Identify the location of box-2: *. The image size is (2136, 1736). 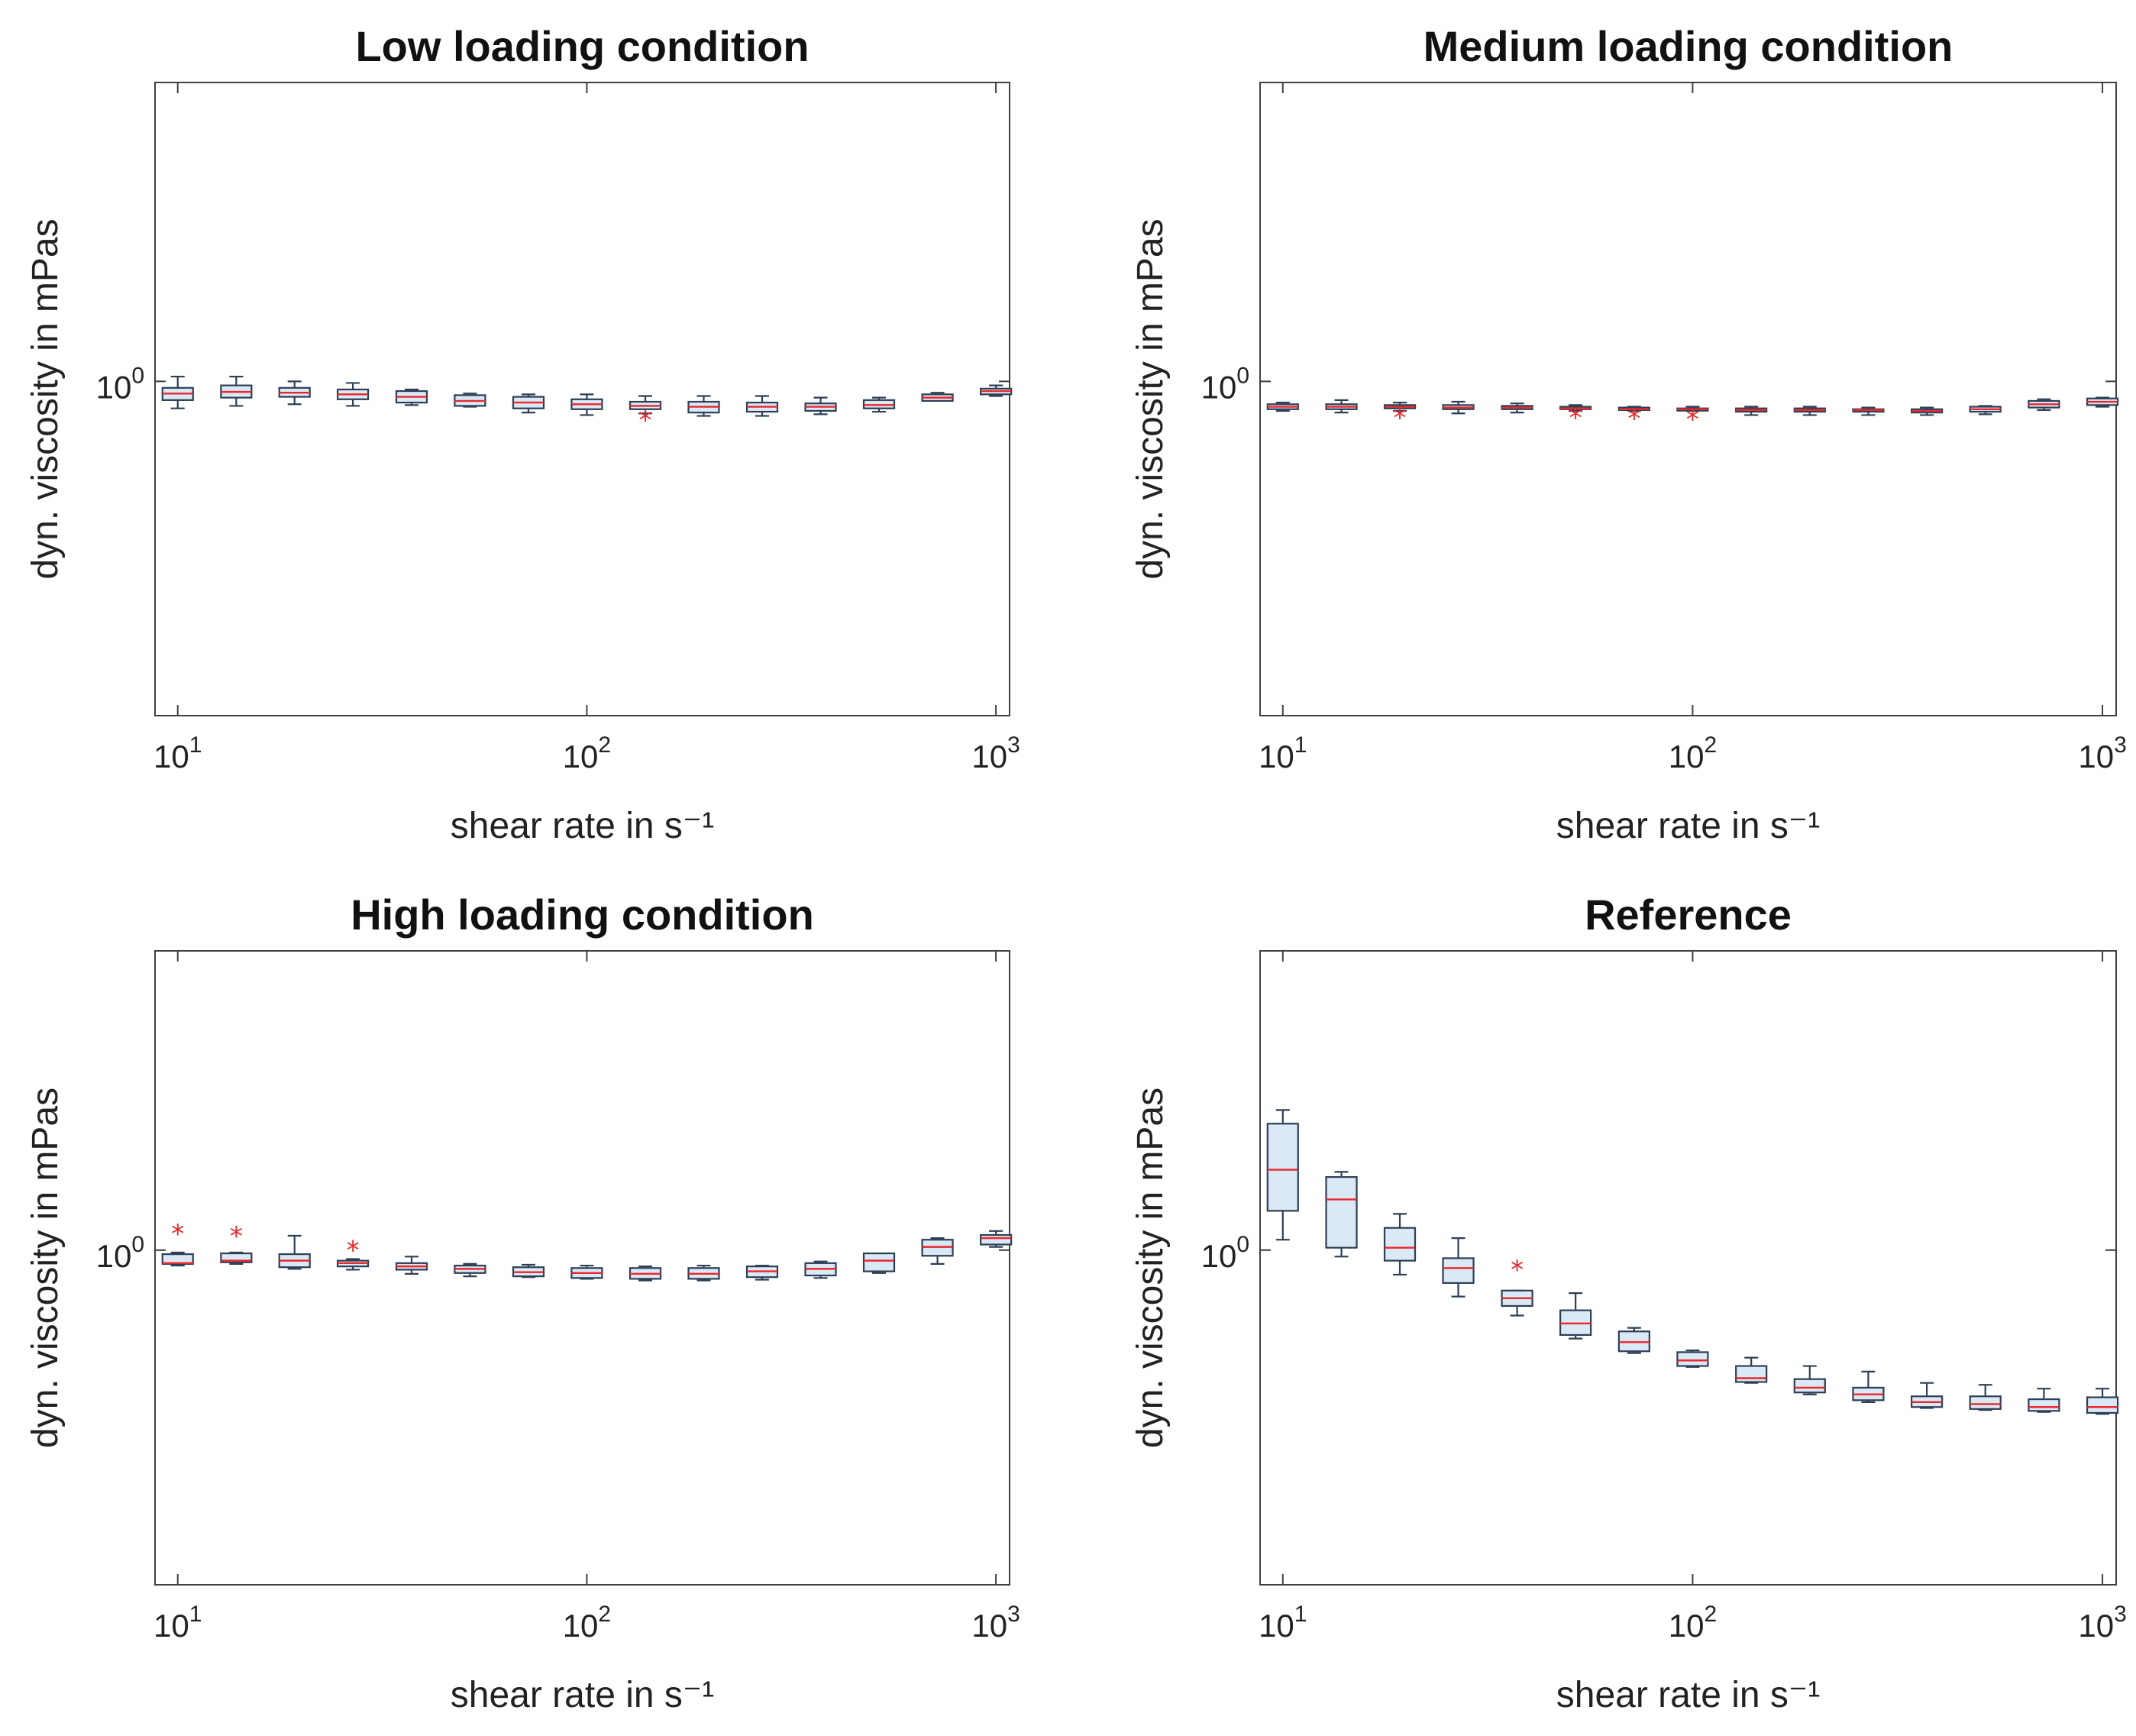
(236, 1244).